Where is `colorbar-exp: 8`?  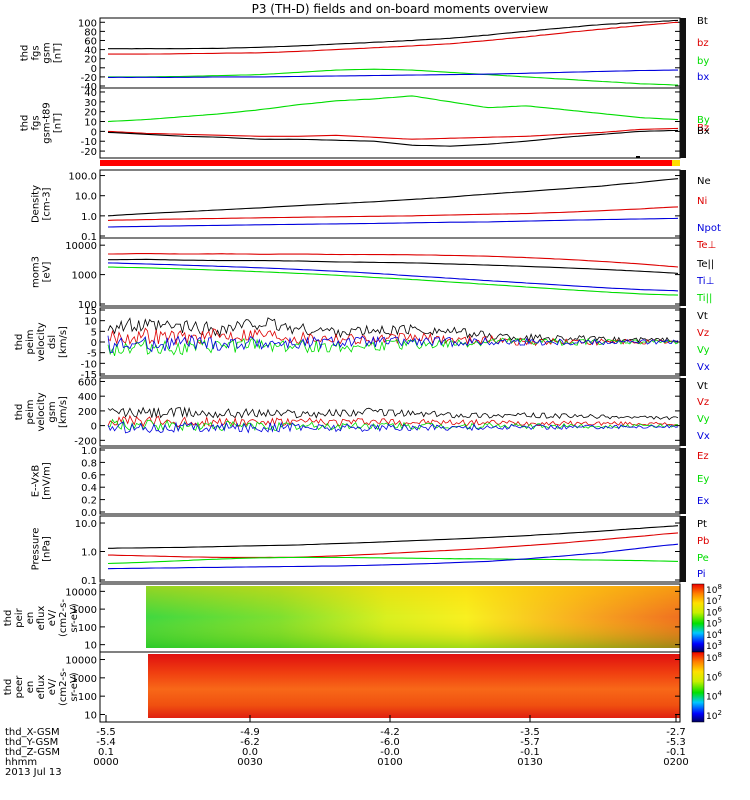 colorbar-exp: 8 is located at coordinates (719, 655).